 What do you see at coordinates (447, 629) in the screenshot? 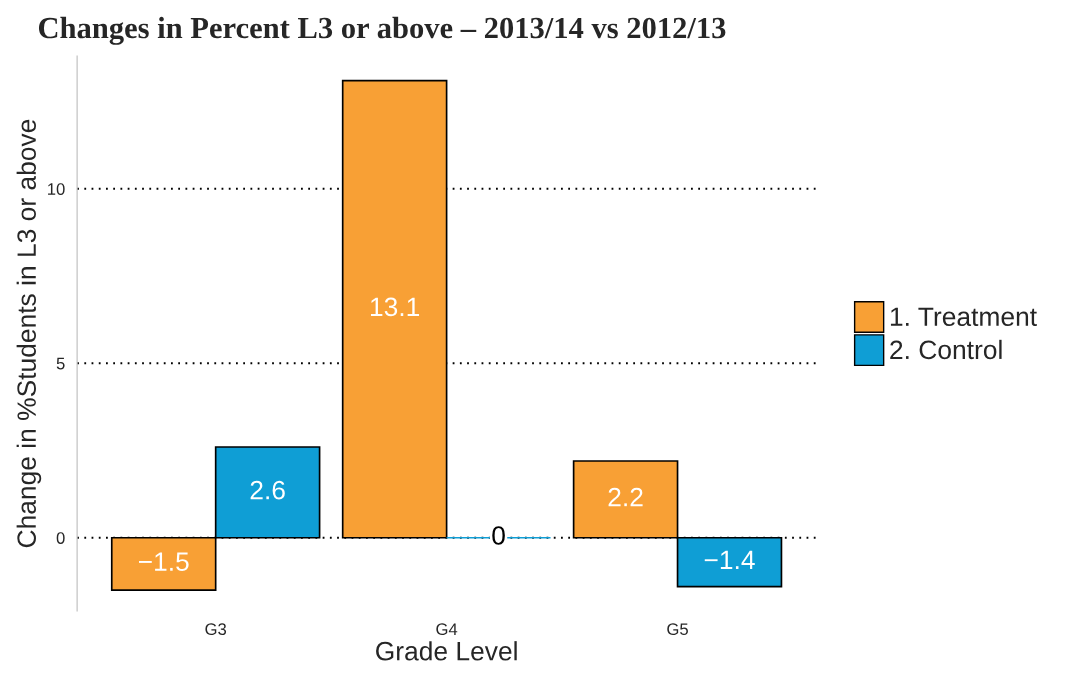
I see `x-tick-label: G4` at bounding box center [447, 629].